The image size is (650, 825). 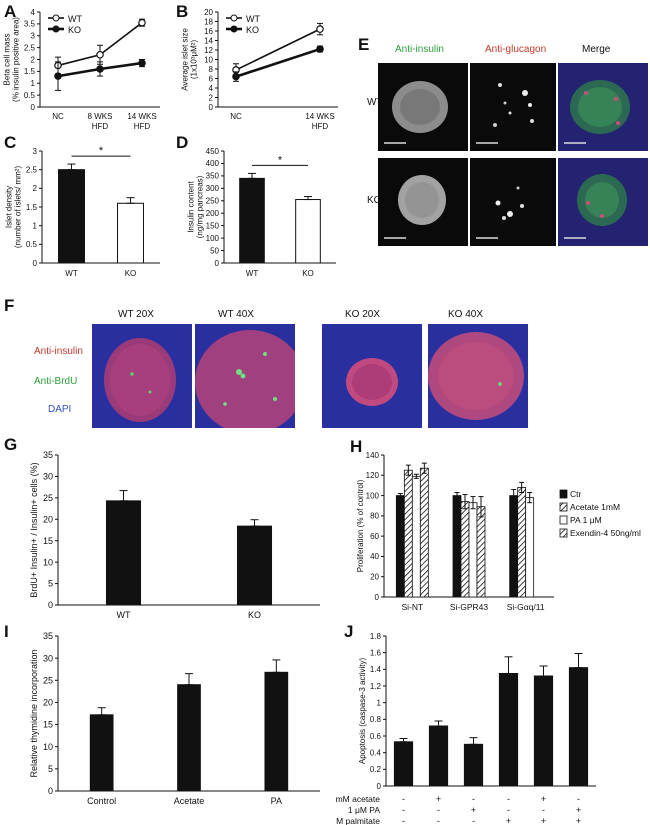 What do you see at coordinates (124, 615) in the screenshot?
I see `chart-g-x-tick-label: WT` at bounding box center [124, 615].